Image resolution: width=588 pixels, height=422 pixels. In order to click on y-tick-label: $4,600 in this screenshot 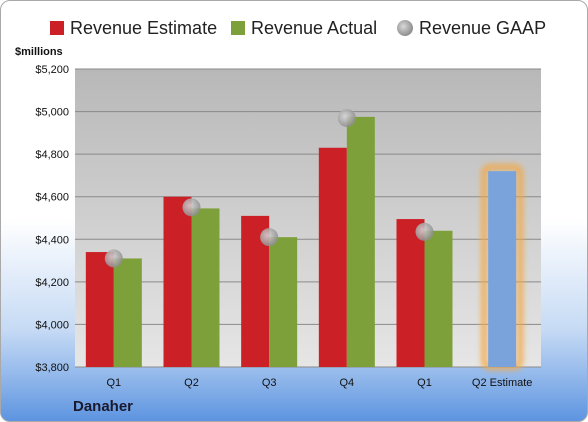, I will do `click(52, 198)`.